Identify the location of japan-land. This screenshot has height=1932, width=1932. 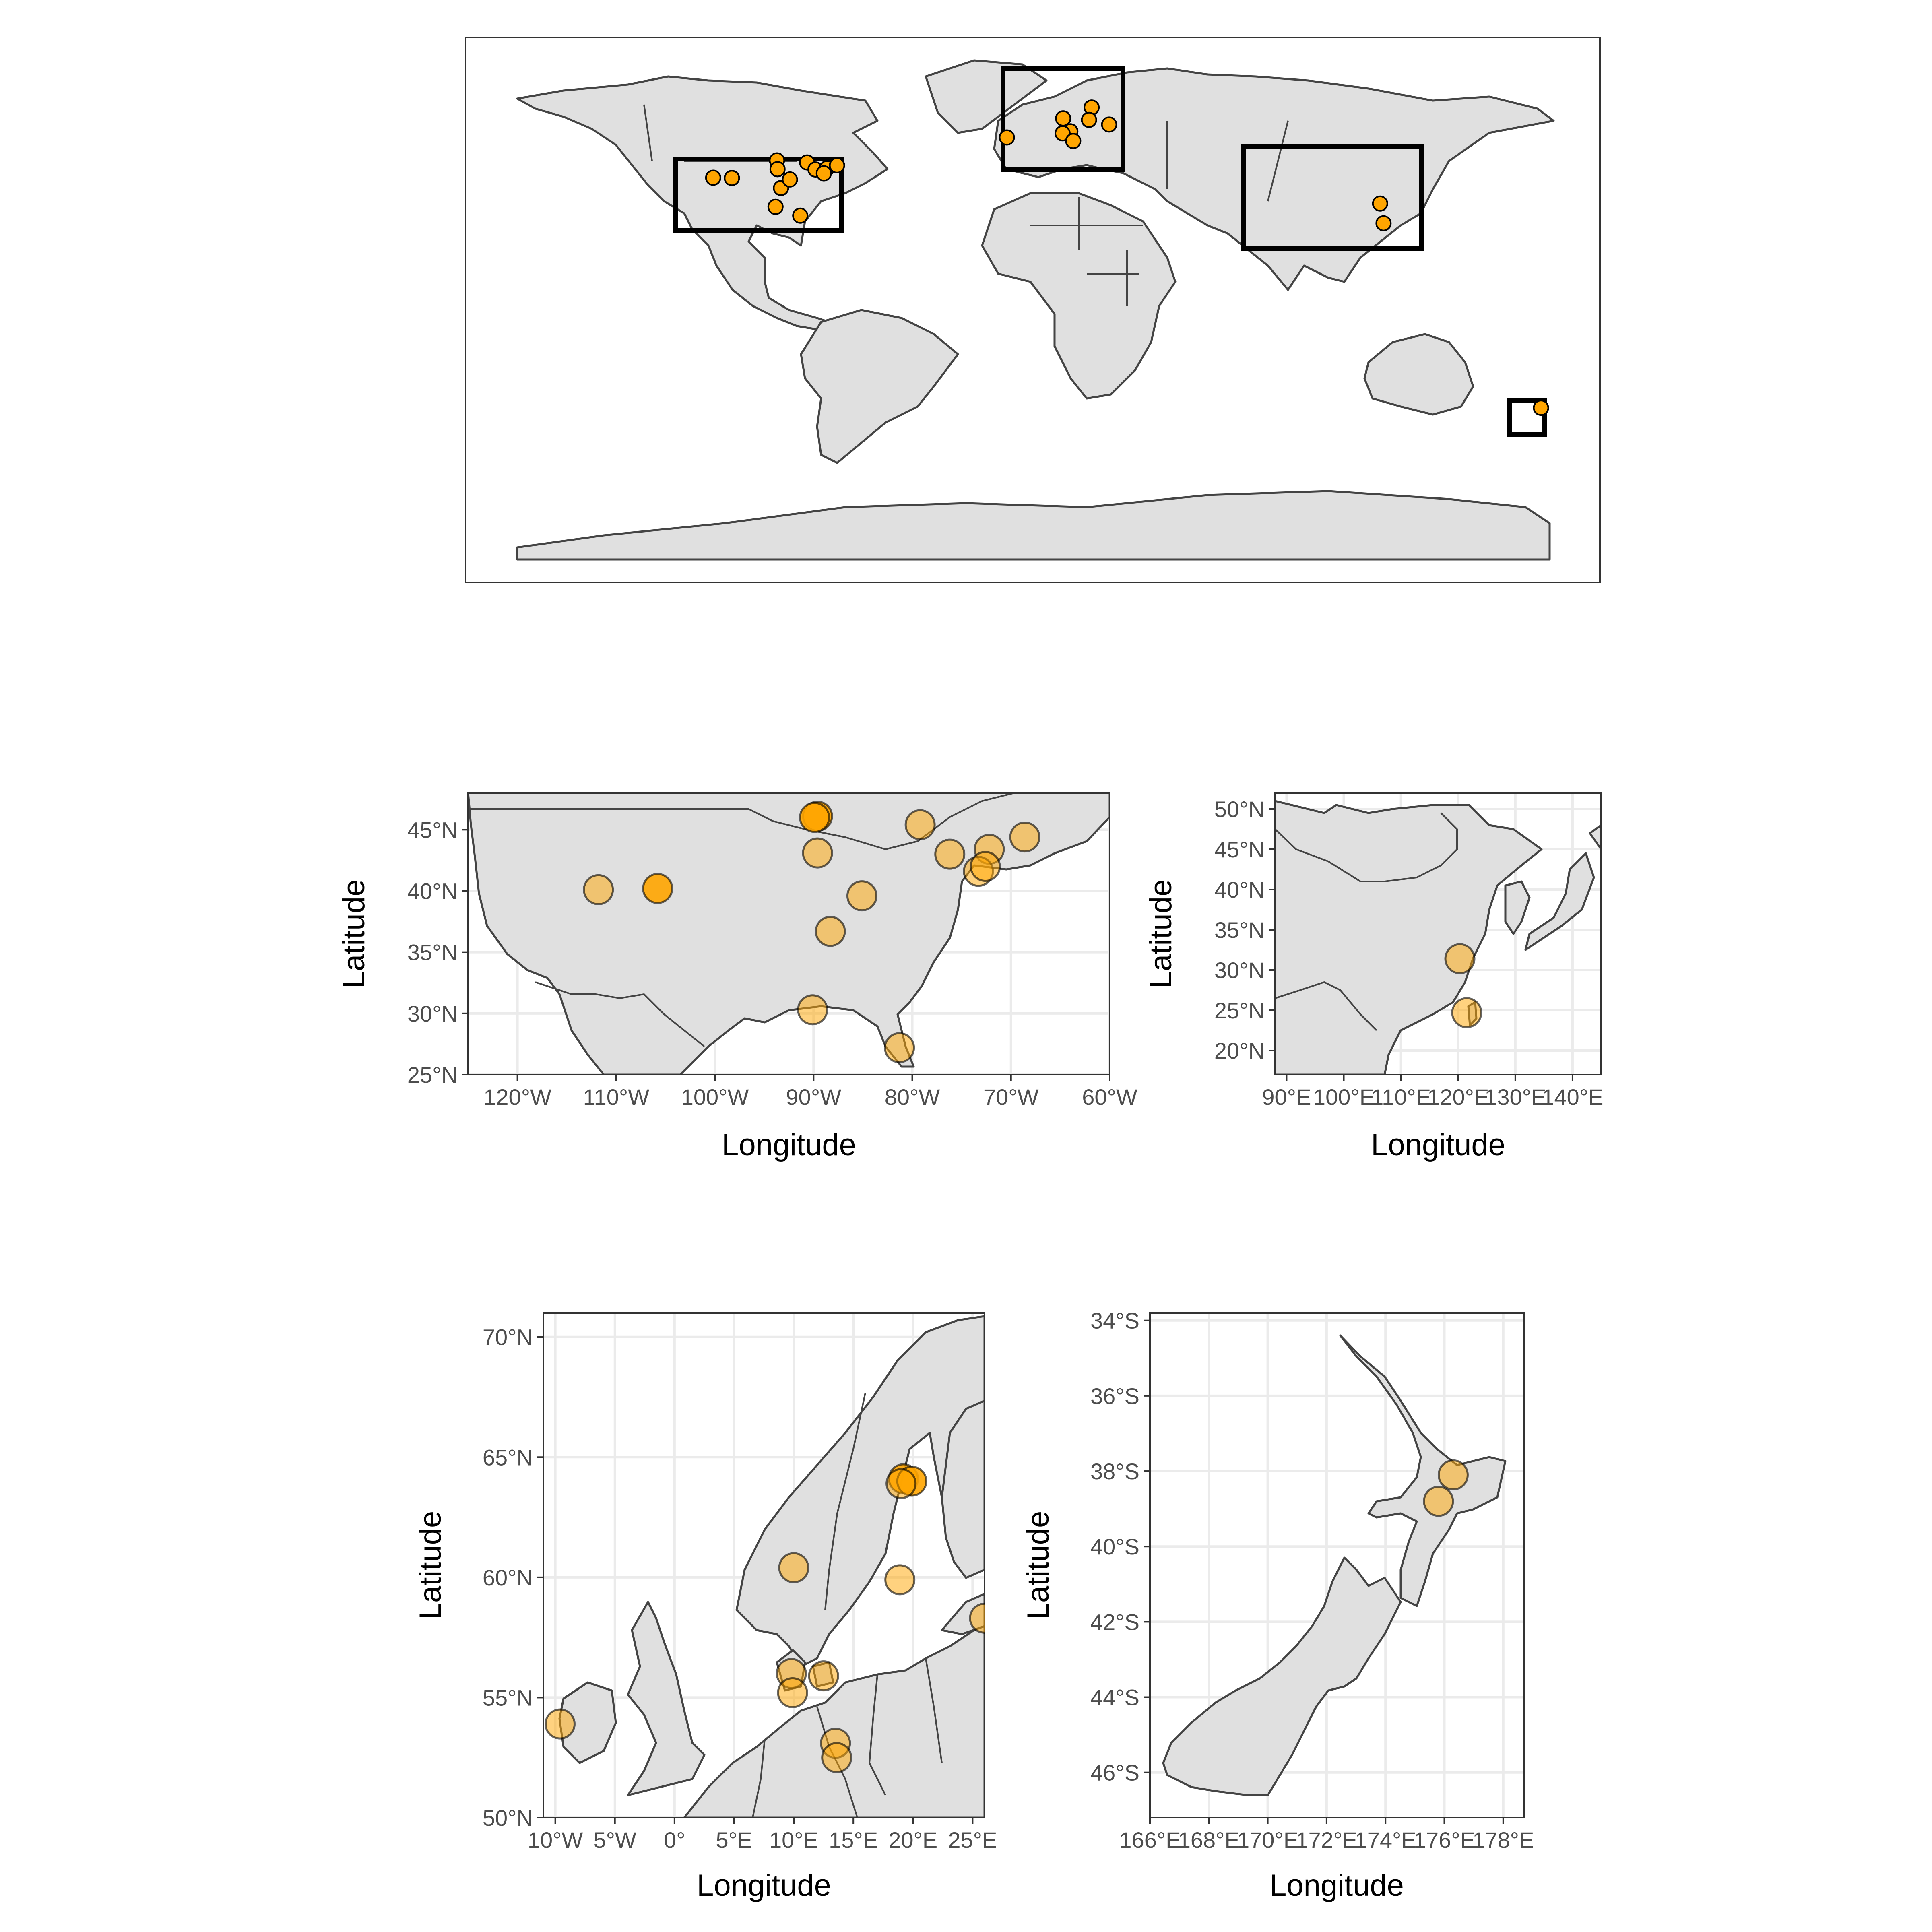
(1562, 887).